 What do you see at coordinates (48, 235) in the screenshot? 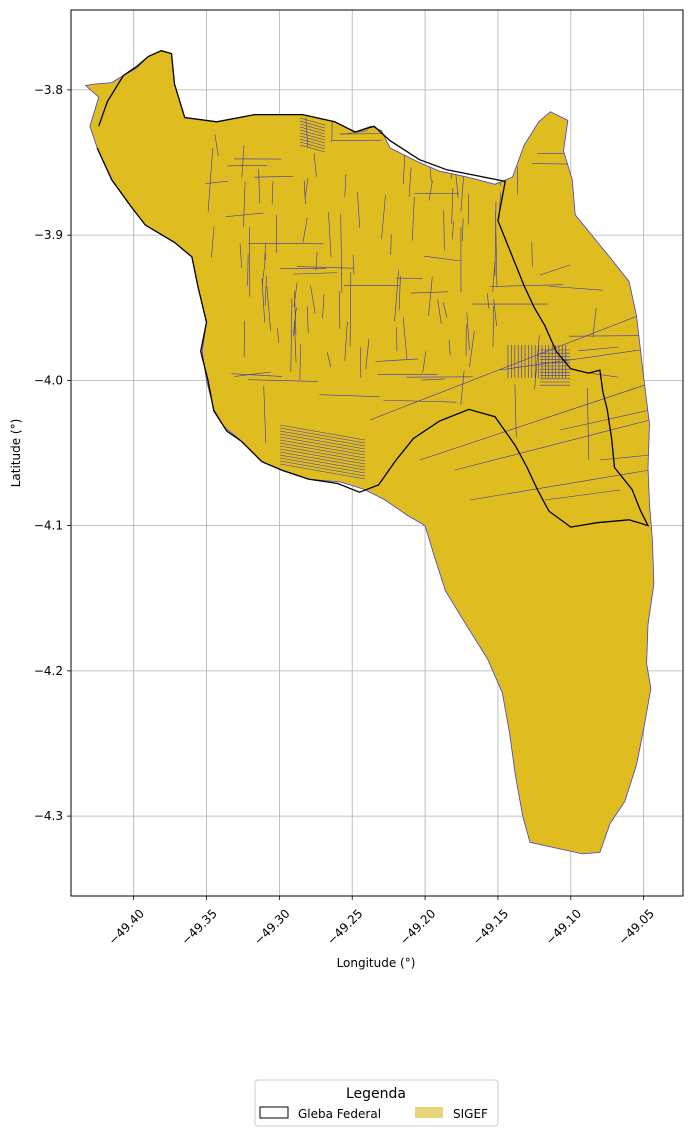
I see `y-tick-label: −3.9` at bounding box center [48, 235].